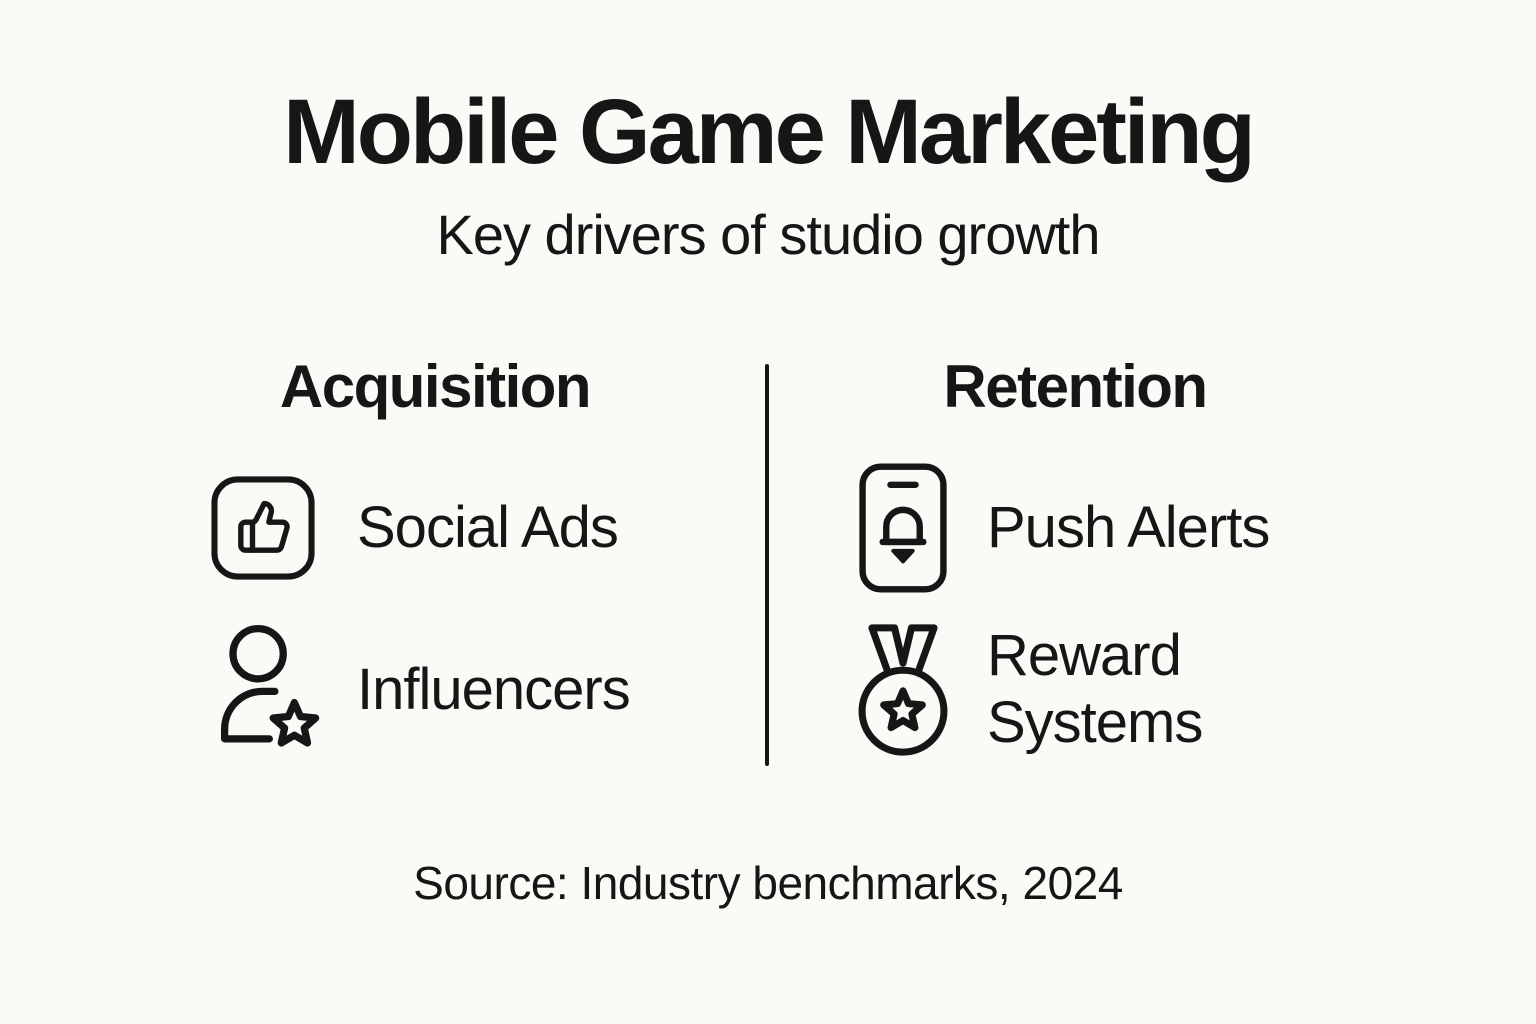  Describe the element at coordinates (1075, 386) in the screenshot. I see `retention-header: Retention` at that location.